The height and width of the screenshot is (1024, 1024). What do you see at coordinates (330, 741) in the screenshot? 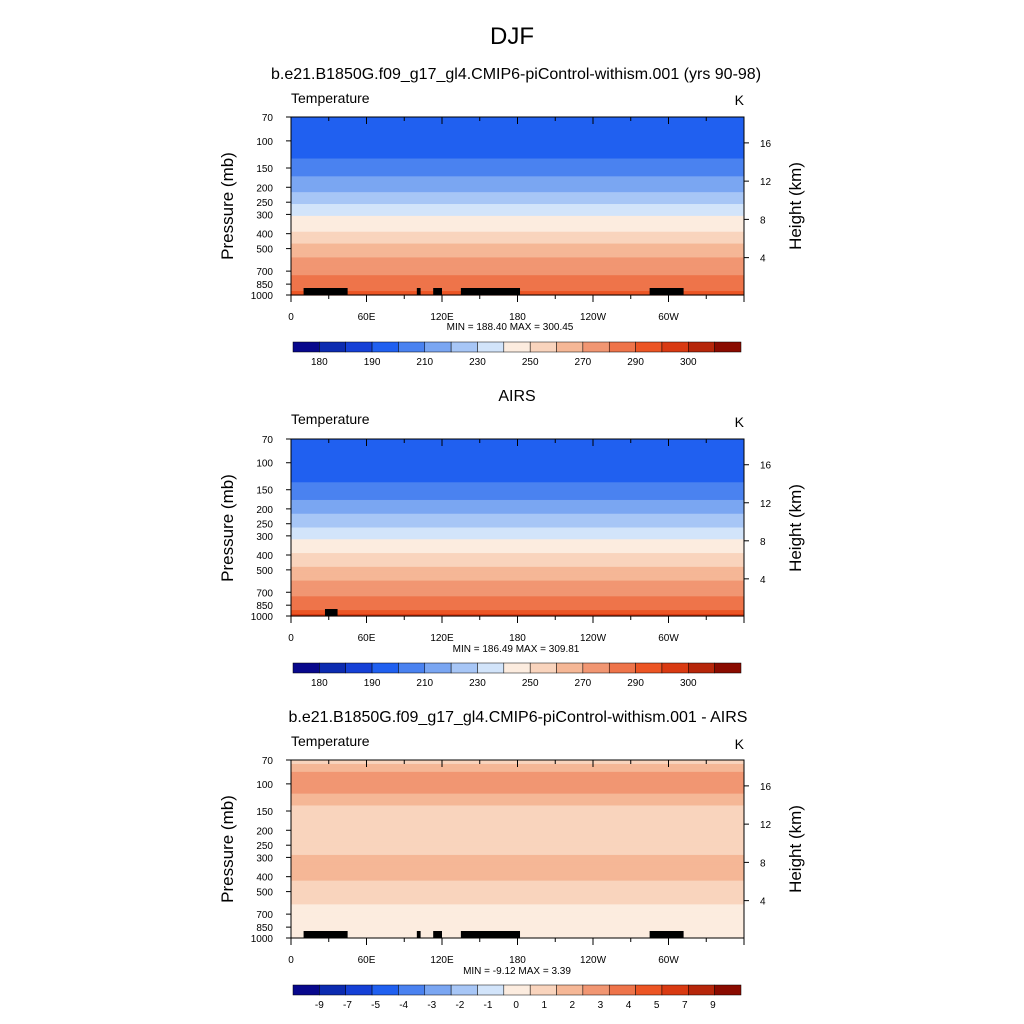
I see `panel-diff-variable: Temperature` at bounding box center [330, 741].